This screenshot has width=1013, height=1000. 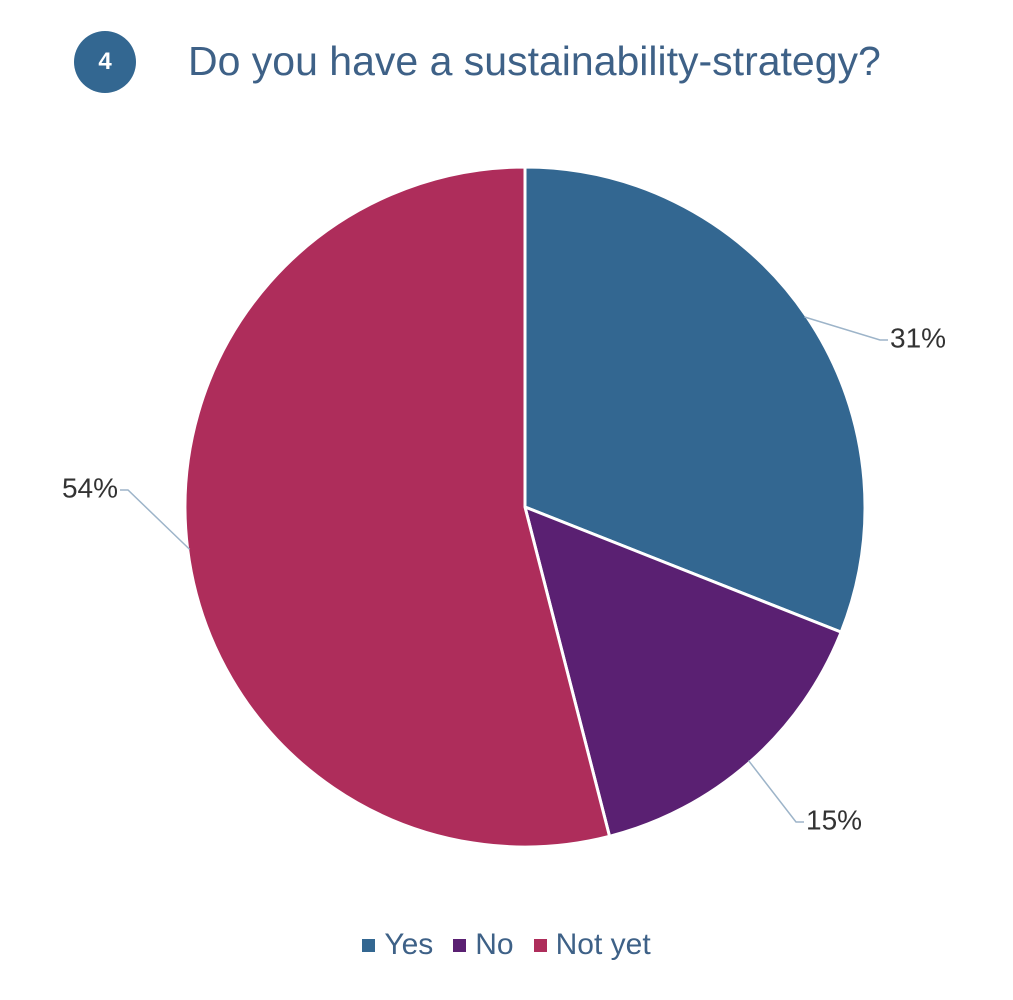 I want to click on question-number-badge: 4, so click(x=105, y=62).